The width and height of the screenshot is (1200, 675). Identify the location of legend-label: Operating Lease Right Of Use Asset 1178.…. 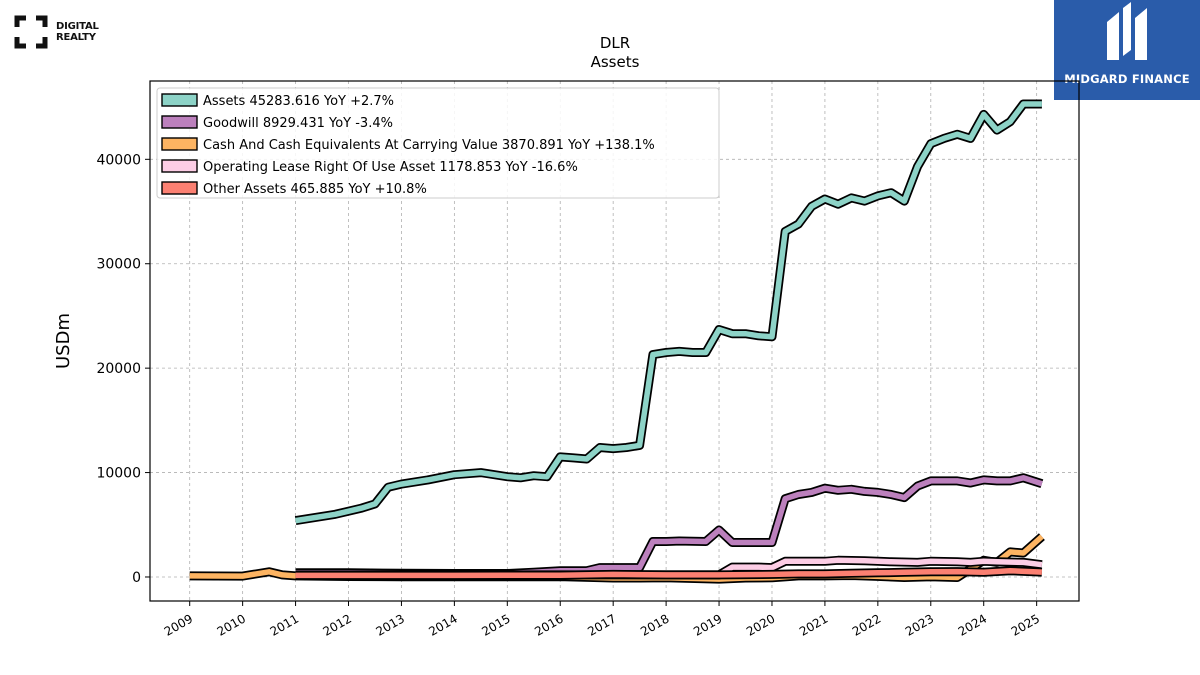
(390, 167).